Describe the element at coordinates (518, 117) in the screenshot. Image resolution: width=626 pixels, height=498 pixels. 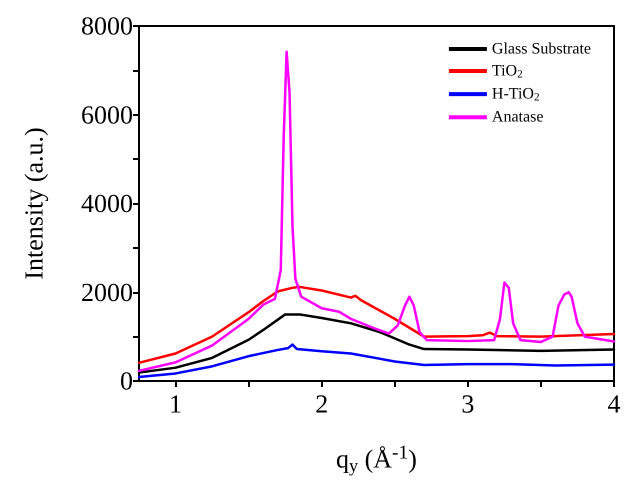
I see `legend-label: Anatase` at that location.